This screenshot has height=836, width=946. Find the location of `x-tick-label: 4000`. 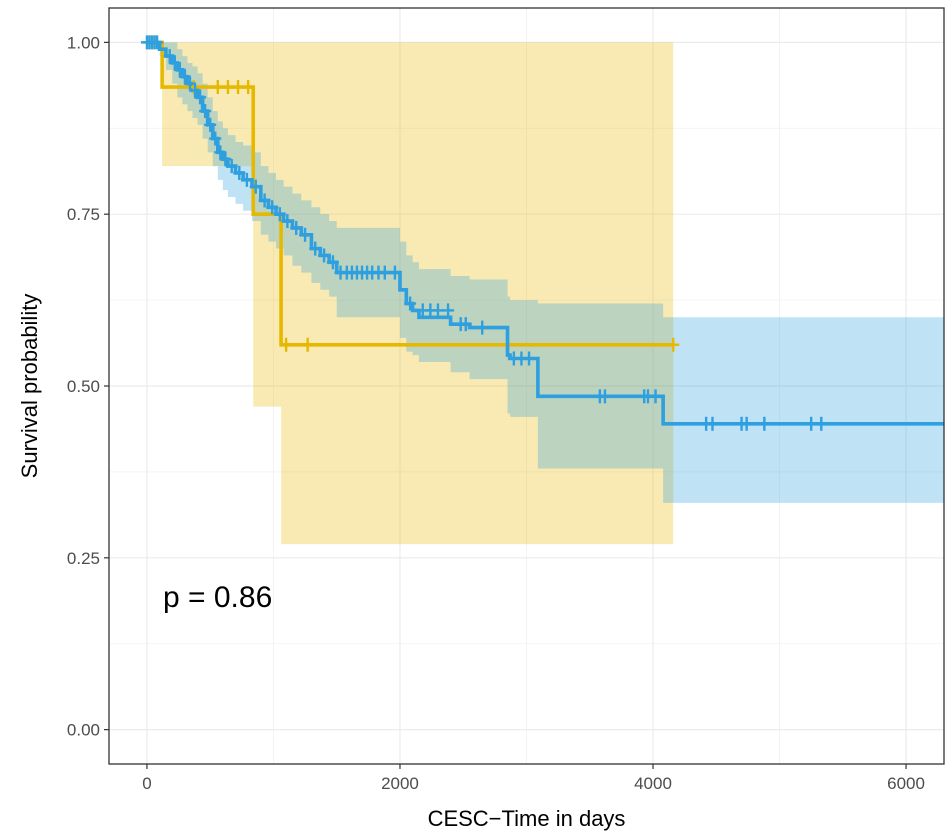

x-tick-label: 4000 is located at coordinates (653, 783).